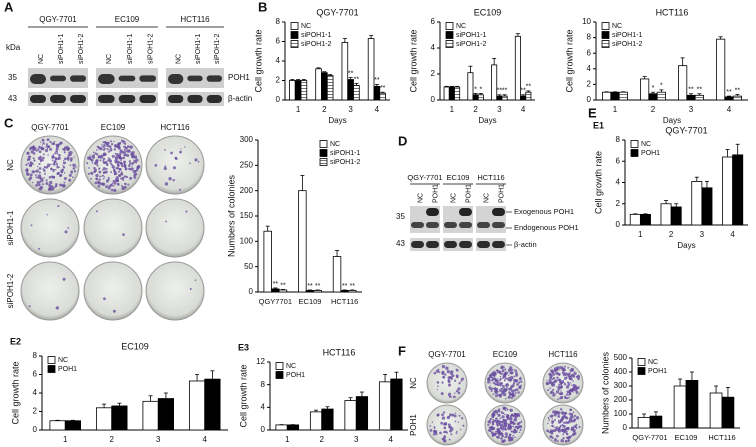  Describe the element at coordinates (471, 35) in the screenshot. I see `legend-label: siPOH1-1` at that location.